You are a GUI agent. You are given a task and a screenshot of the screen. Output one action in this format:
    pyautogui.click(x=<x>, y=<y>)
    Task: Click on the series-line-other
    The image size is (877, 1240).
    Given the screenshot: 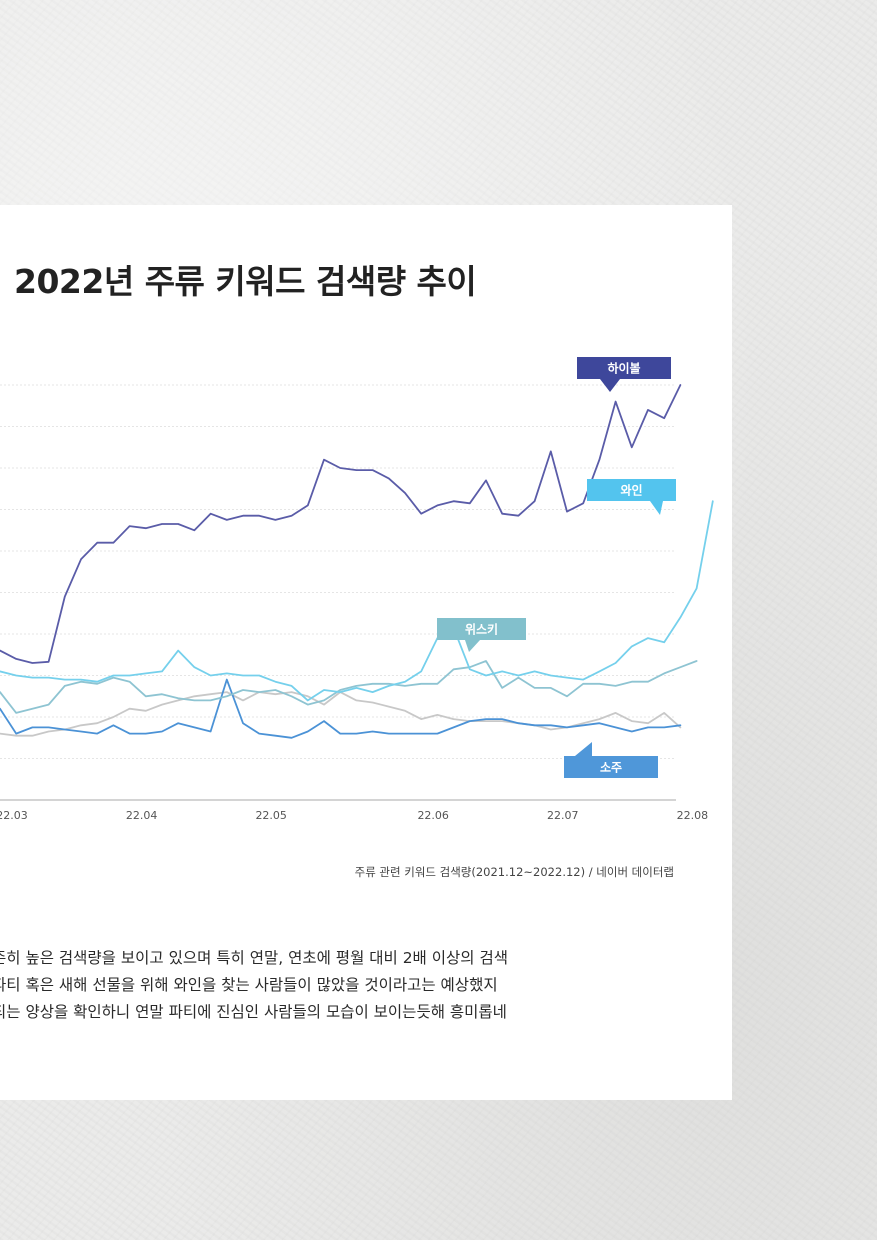 What is the action you would take?
    pyautogui.click(x=341, y=714)
    